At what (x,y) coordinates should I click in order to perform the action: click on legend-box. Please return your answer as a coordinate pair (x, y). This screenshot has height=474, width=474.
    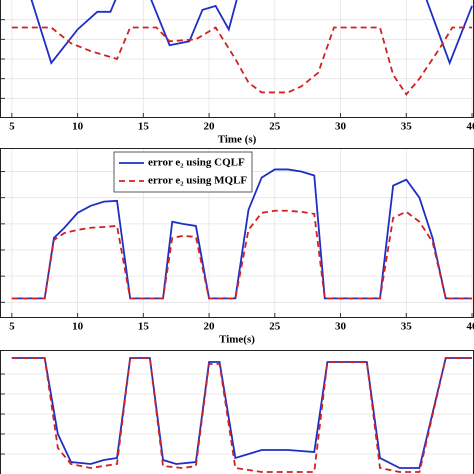
    Looking at the image, I should click on (183, 172).